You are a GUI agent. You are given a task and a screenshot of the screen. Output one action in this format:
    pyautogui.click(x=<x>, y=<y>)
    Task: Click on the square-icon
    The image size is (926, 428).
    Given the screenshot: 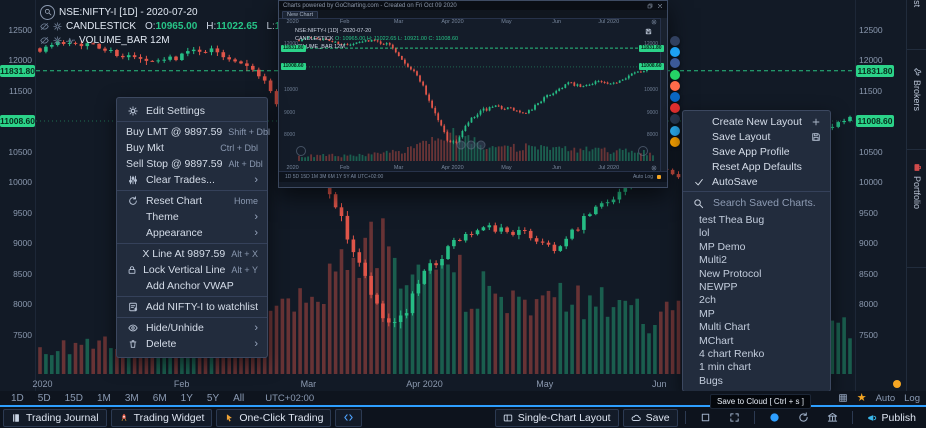 What is the action you would take?
    pyautogui.click(x=705, y=417)
    